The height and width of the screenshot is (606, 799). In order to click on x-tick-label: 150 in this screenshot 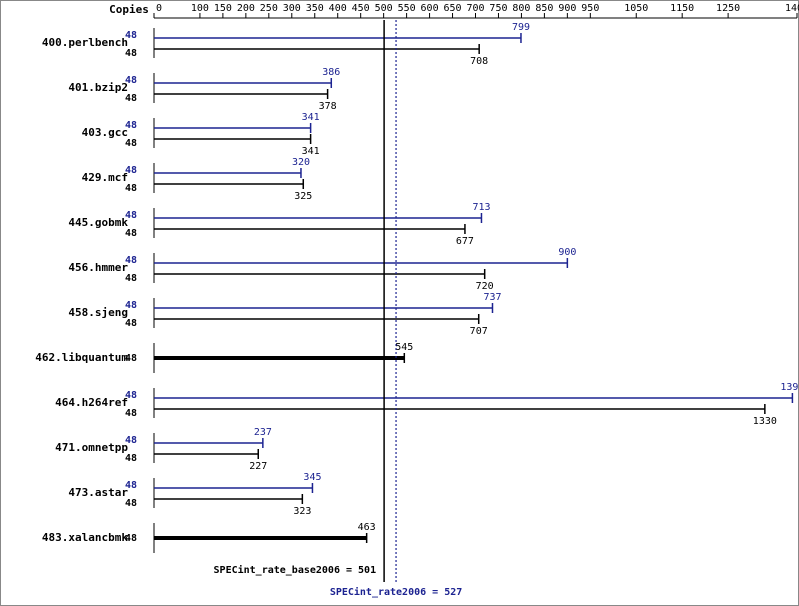, I will do `click(223, 8)`.